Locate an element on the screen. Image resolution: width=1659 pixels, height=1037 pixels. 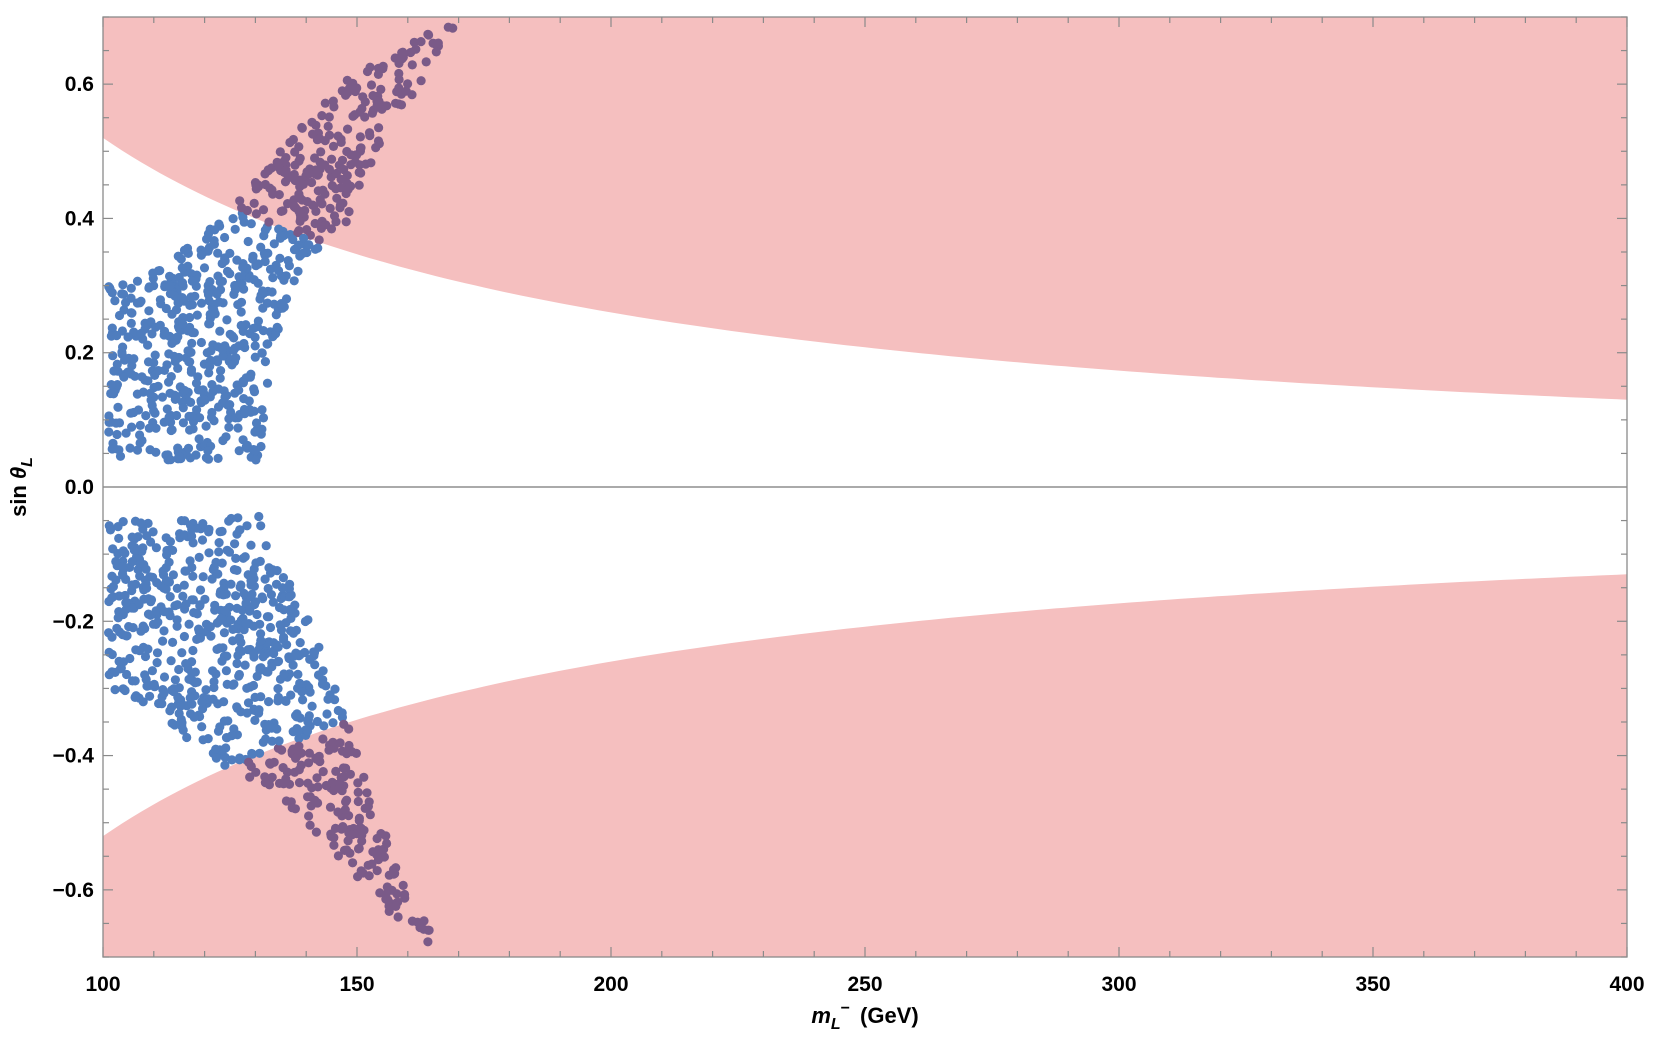
y-axis-symbol: θ is located at coordinates (18, 473).